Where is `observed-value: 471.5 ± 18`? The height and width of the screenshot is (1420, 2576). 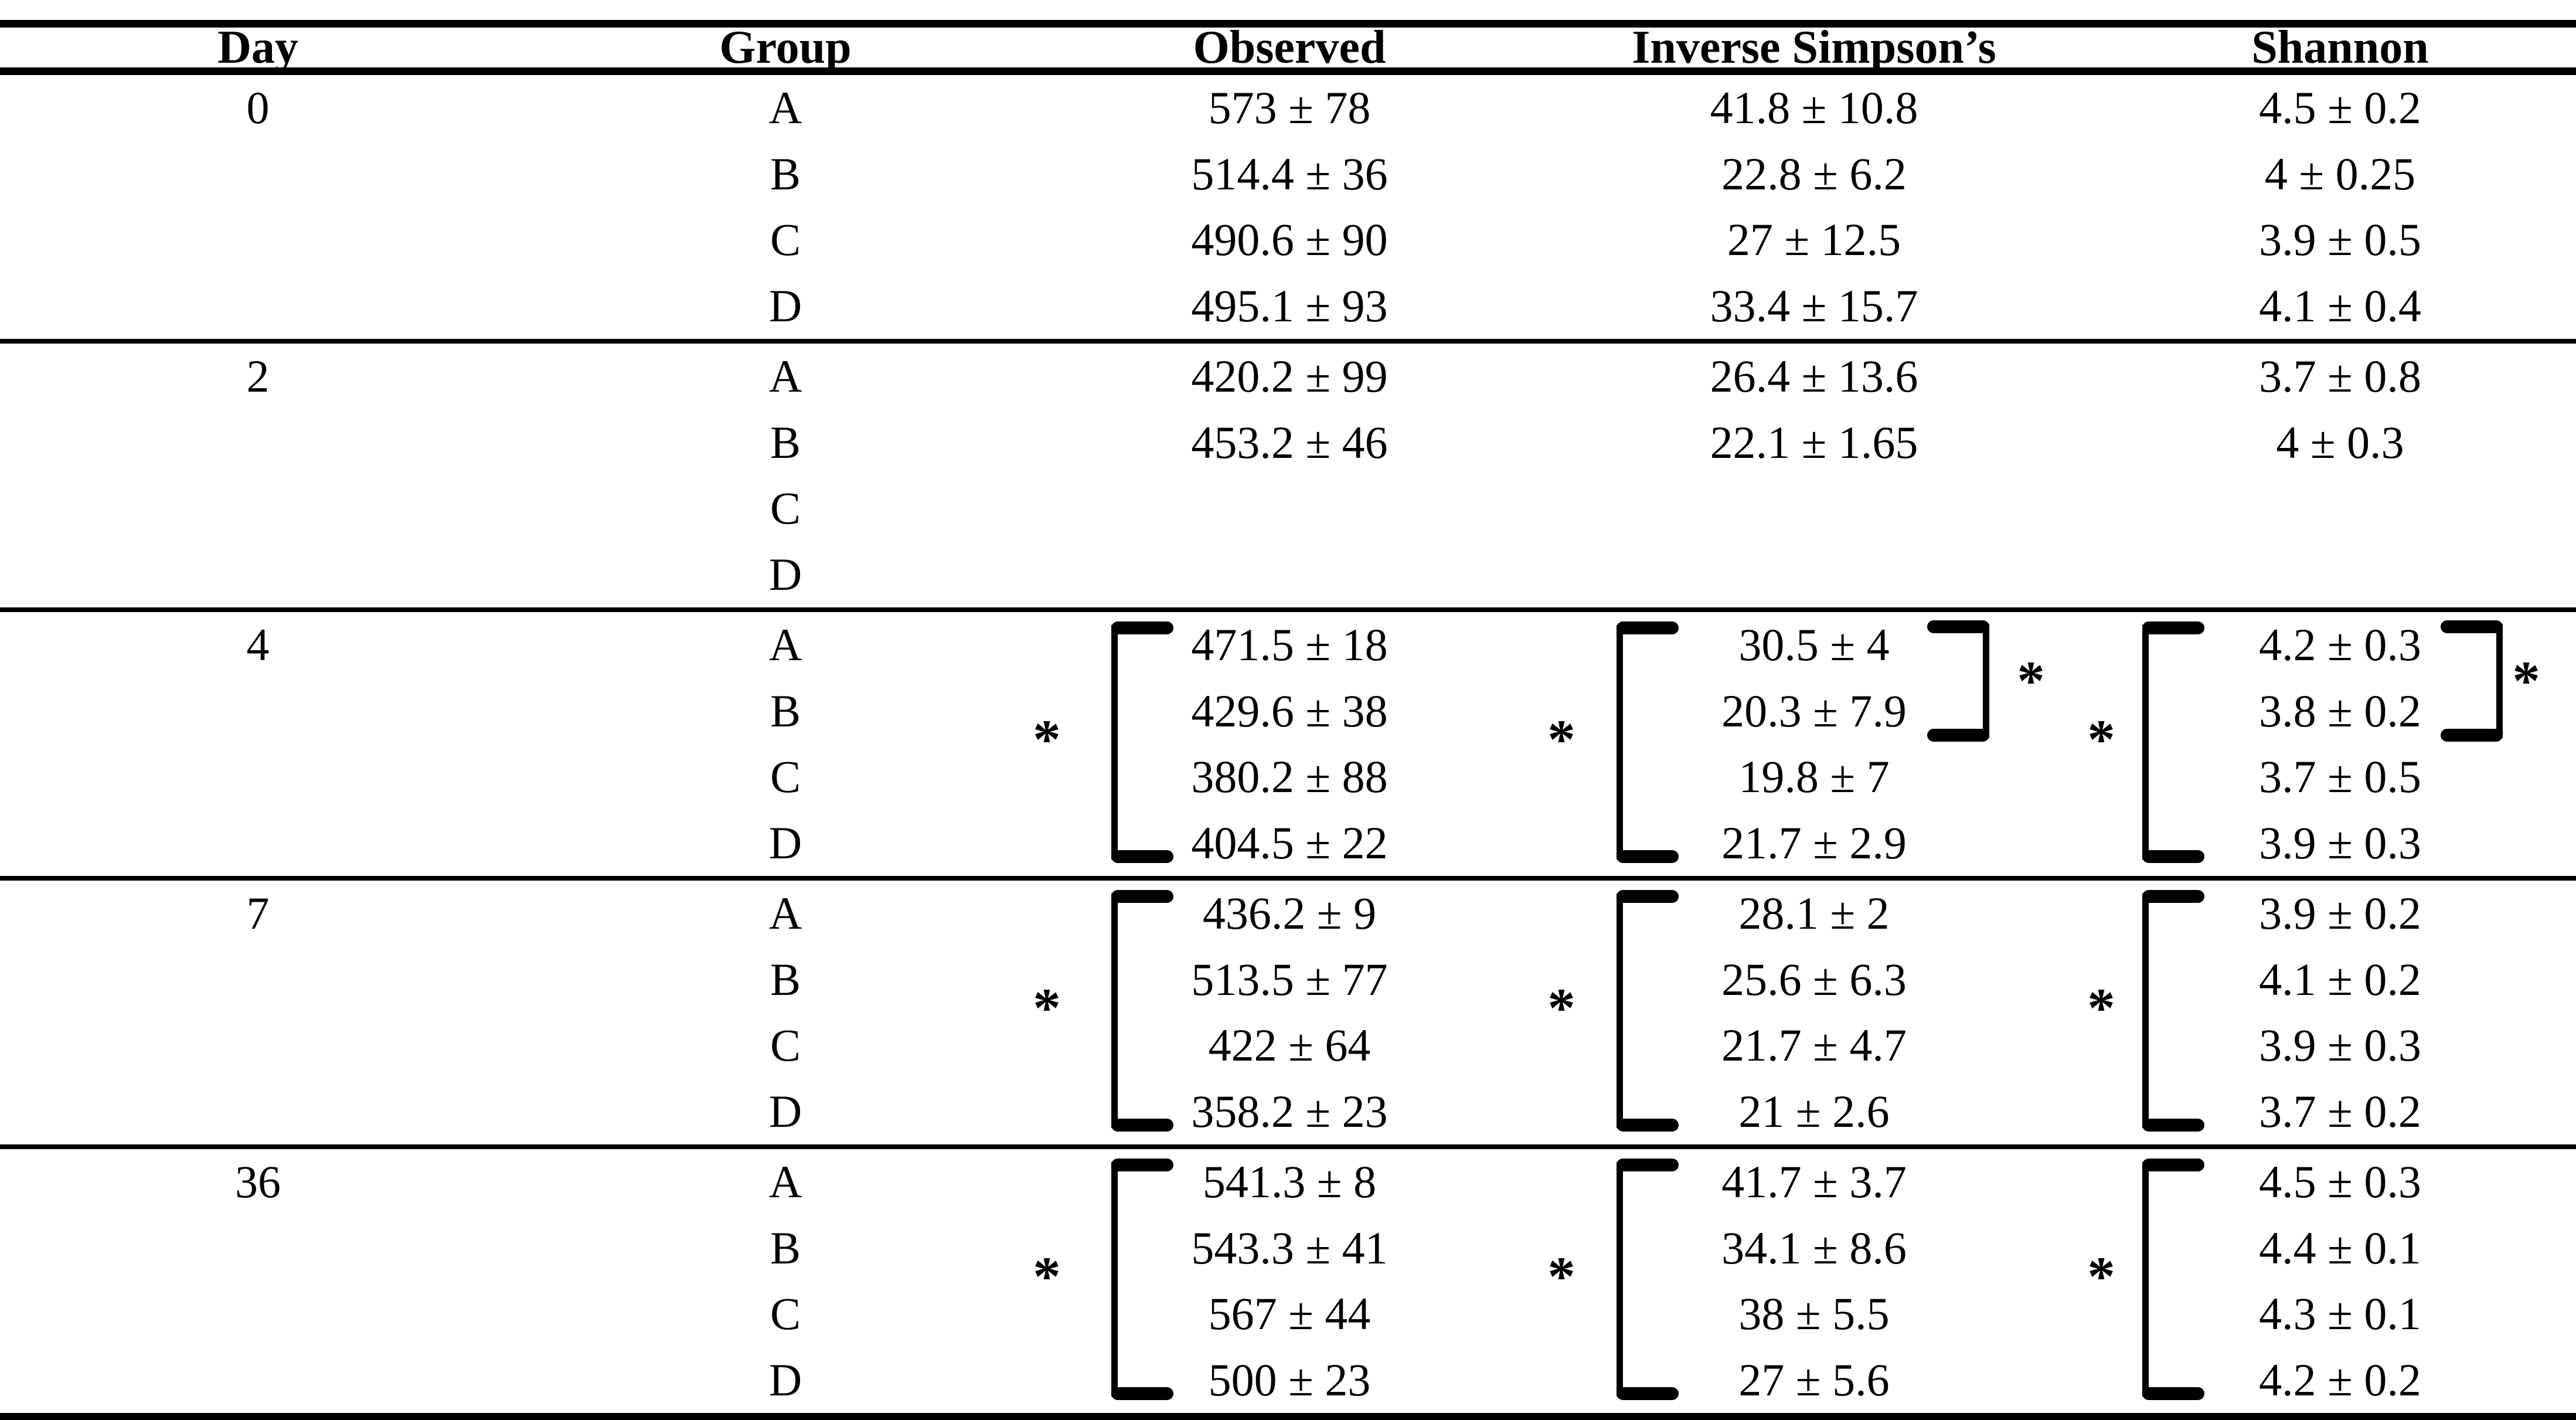 observed-value: 471.5 ± 18 is located at coordinates (1289, 644).